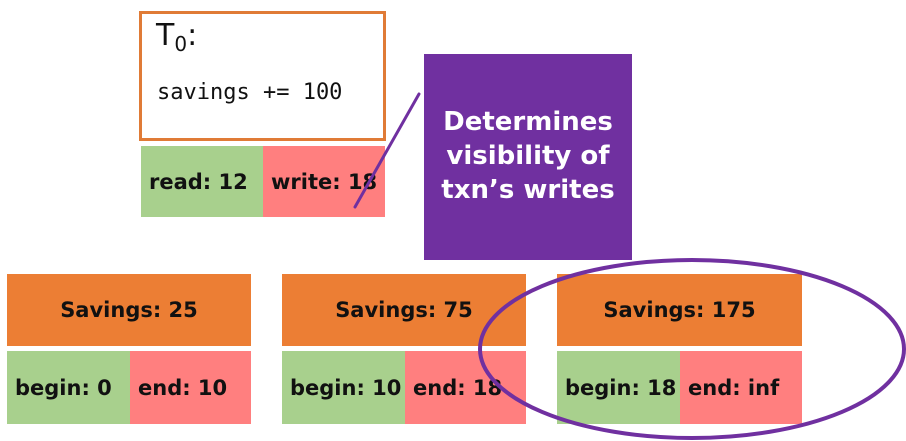 The height and width of the screenshot is (441, 906). Describe the element at coordinates (734, 387) in the screenshot. I see `version-3-end-label: end: inf` at that location.